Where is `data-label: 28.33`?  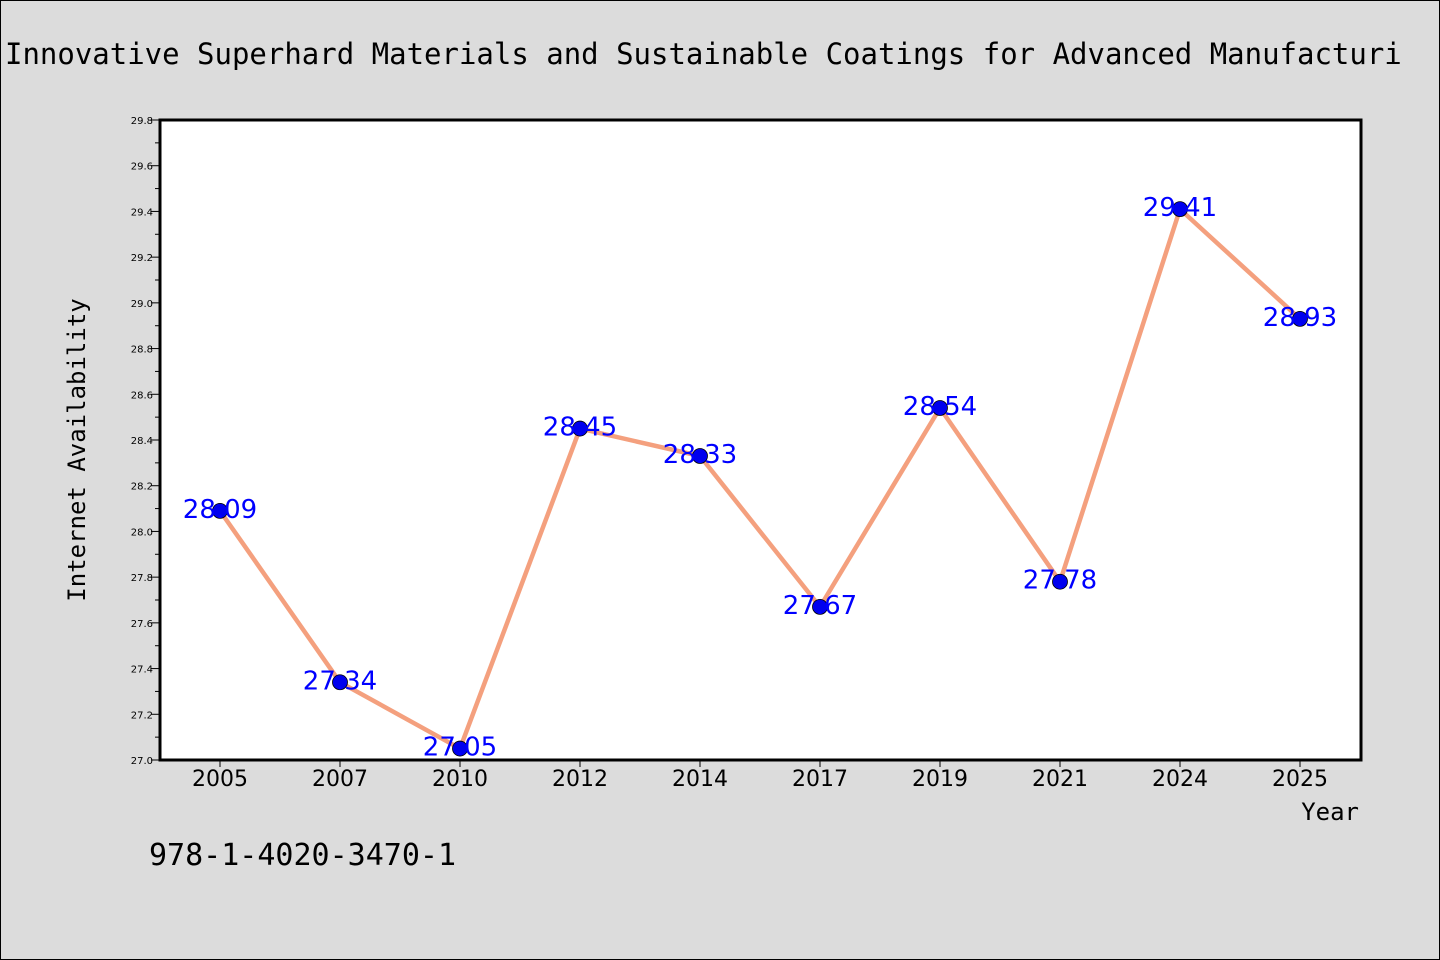 data-label: 28.33 is located at coordinates (700, 455).